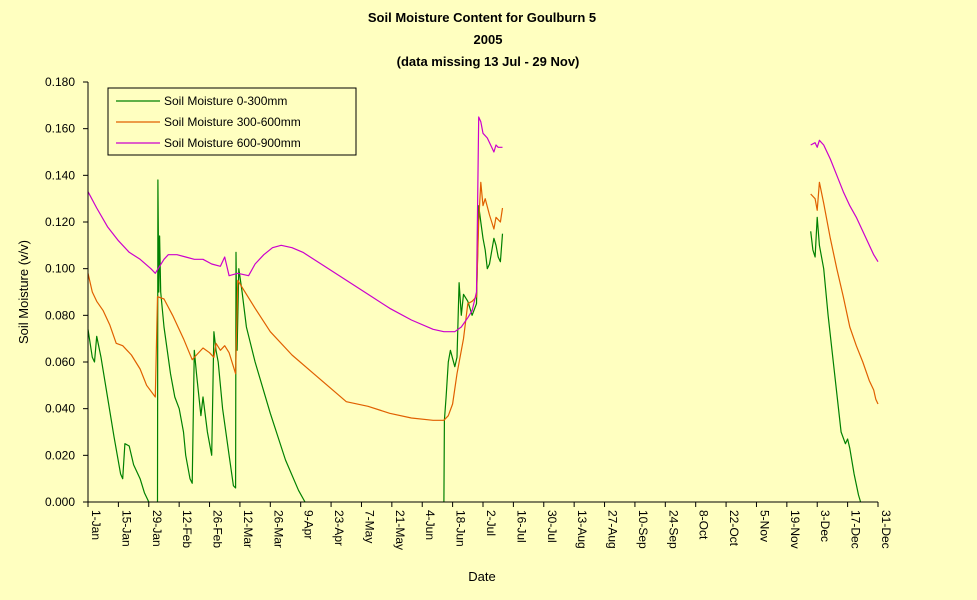 The width and height of the screenshot is (977, 600). What do you see at coordinates (521, 526) in the screenshot?
I see `x-tick-label: 16-Jul` at bounding box center [521, 526].